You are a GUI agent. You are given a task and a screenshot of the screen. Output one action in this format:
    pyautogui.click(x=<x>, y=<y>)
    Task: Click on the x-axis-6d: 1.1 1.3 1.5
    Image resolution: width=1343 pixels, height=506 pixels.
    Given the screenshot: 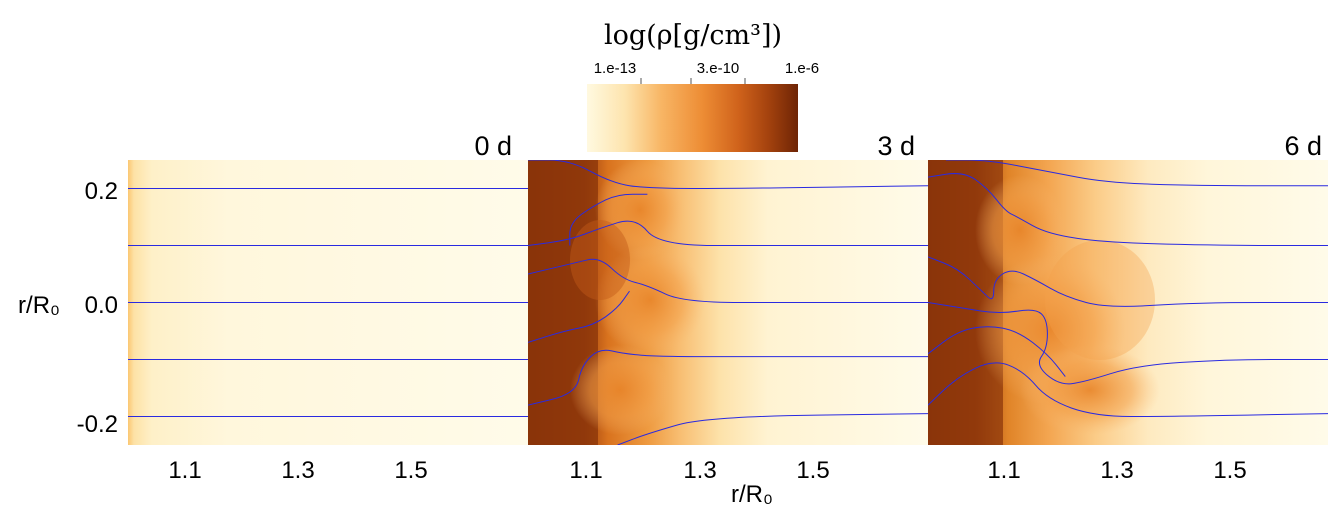 What is the action you would take?
    pyautogui.click(x=1116, y=470)
    